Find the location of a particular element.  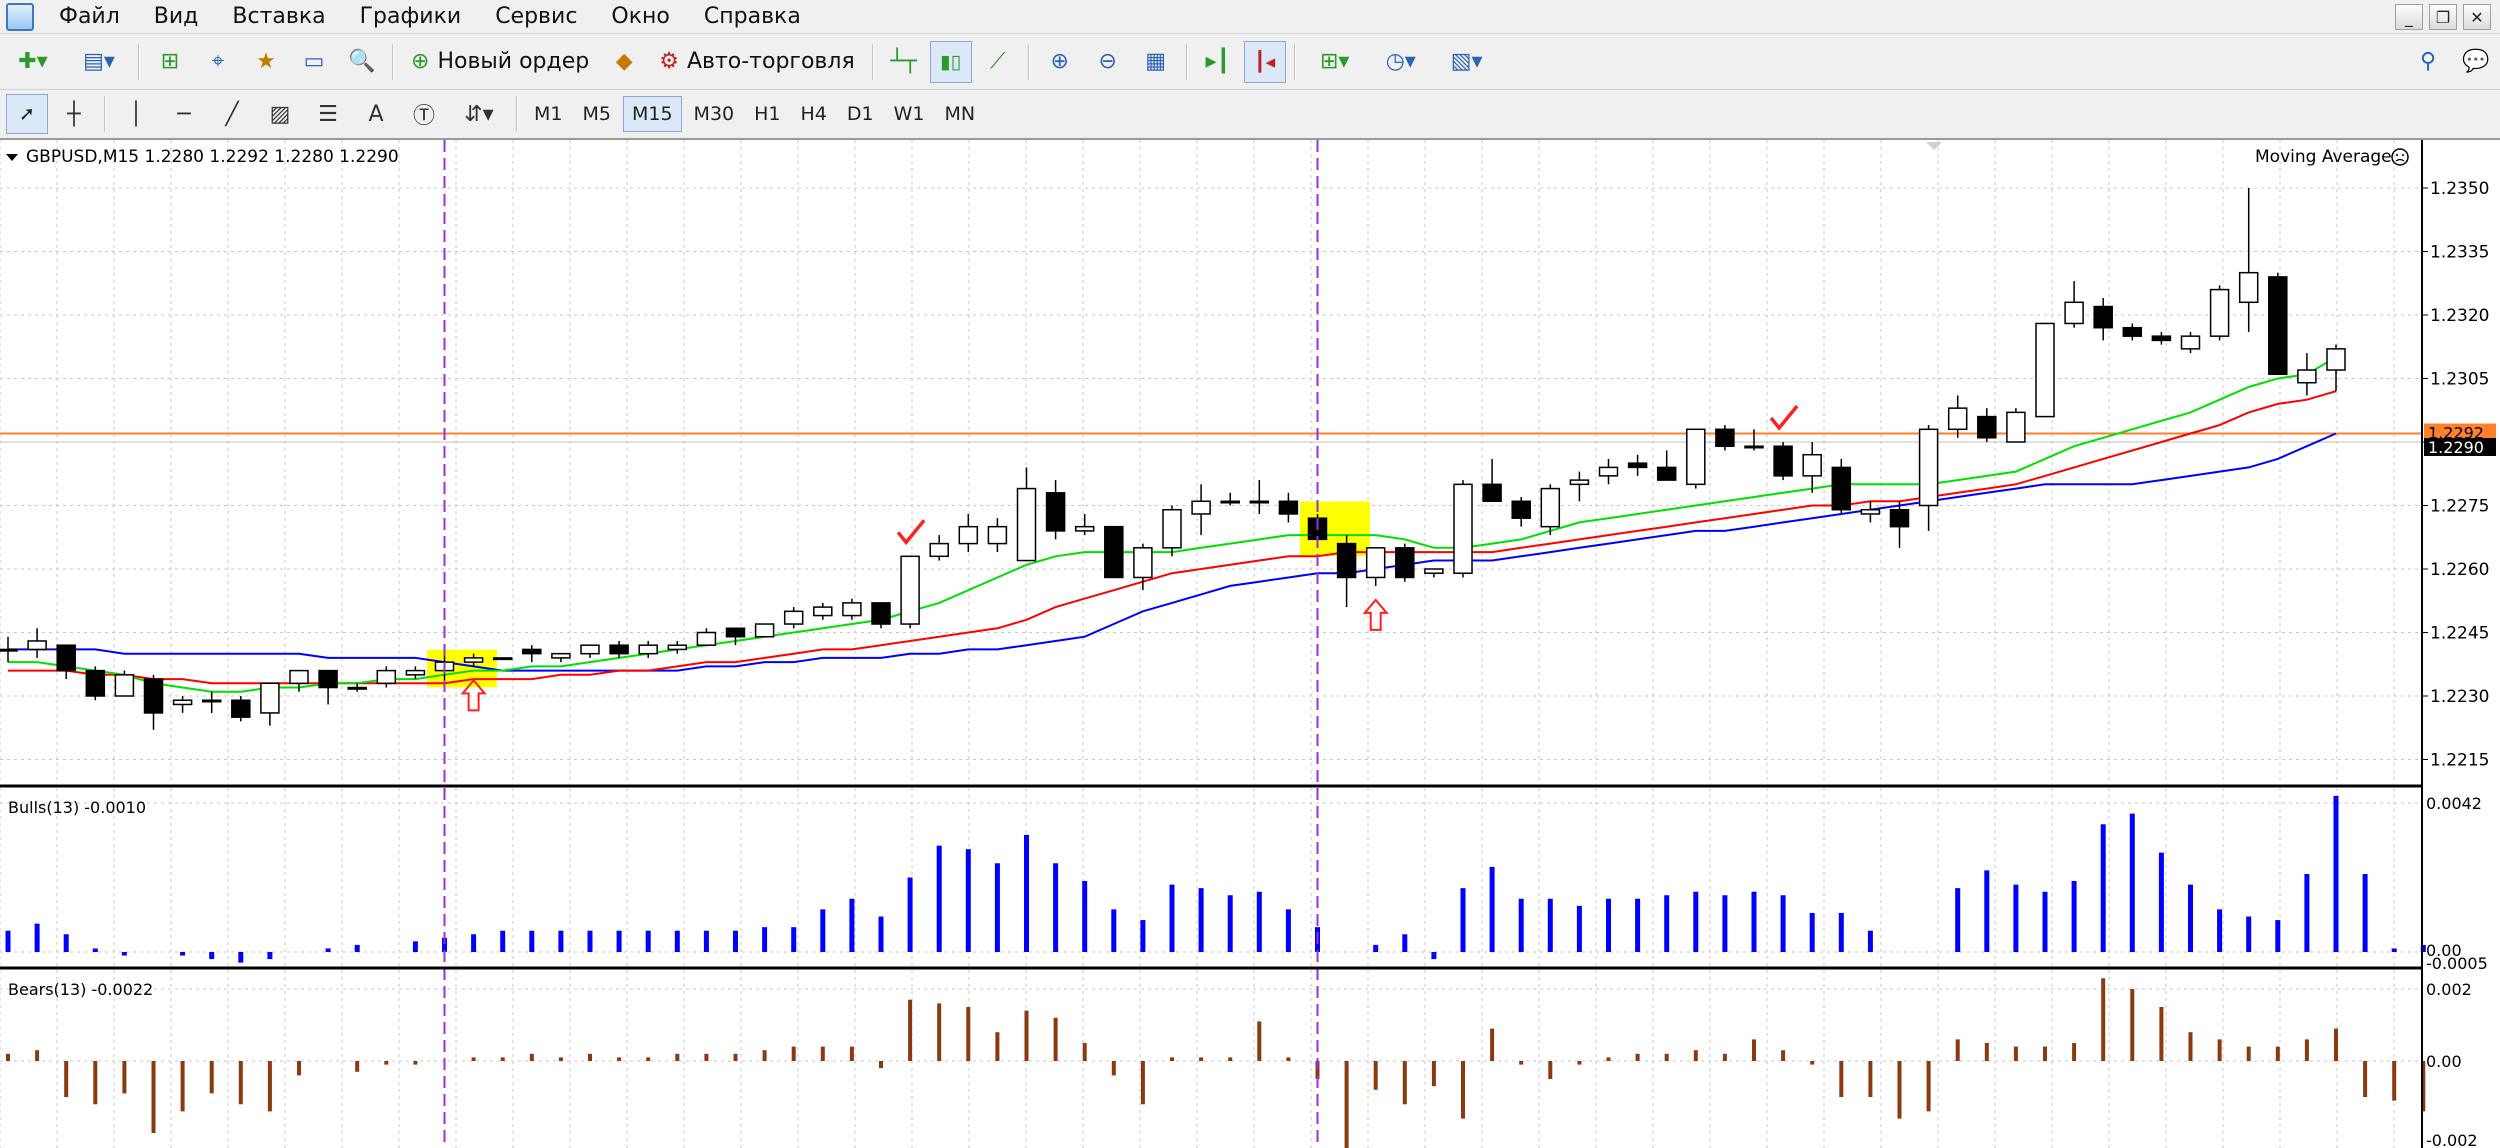

bulls-tick-label: 0.00 is located at coordinates (2444, 950).